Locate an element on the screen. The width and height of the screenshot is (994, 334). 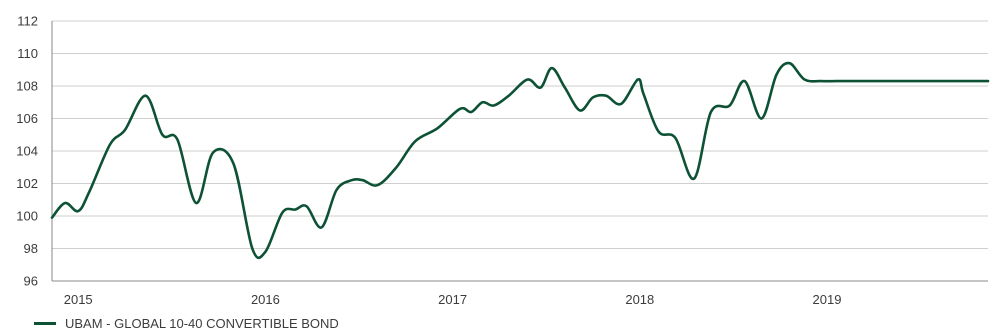
y-tick-label: 112 is located at coordinates (27, 21).